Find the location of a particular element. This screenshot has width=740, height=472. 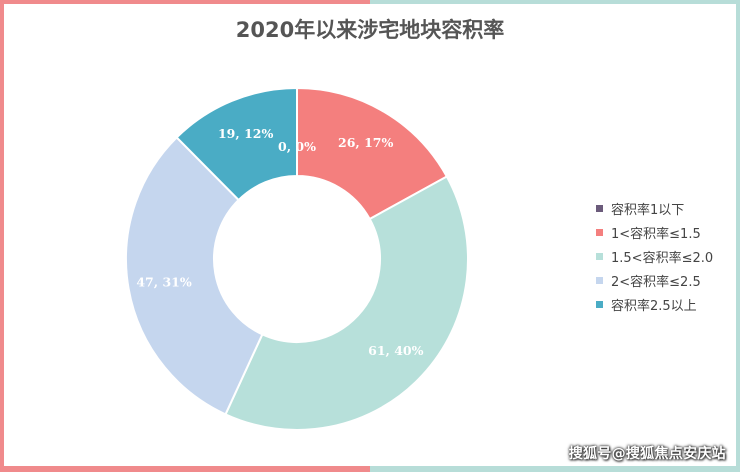

frame-border-bottom-right is located at coordinates (555, 469).